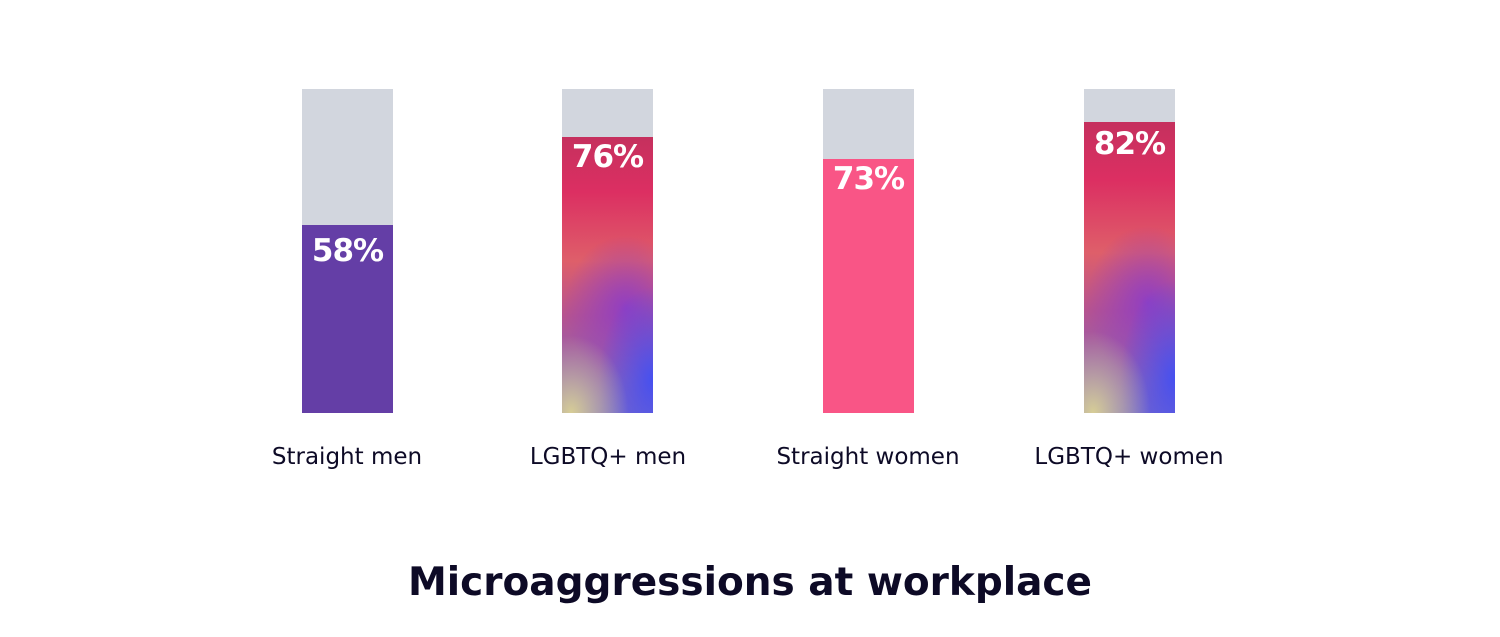  What do you see at coordinates (868, 286) in the screenshot?
I see `bar-fill-straight-women: 73%` at bounding box center [868, 286].